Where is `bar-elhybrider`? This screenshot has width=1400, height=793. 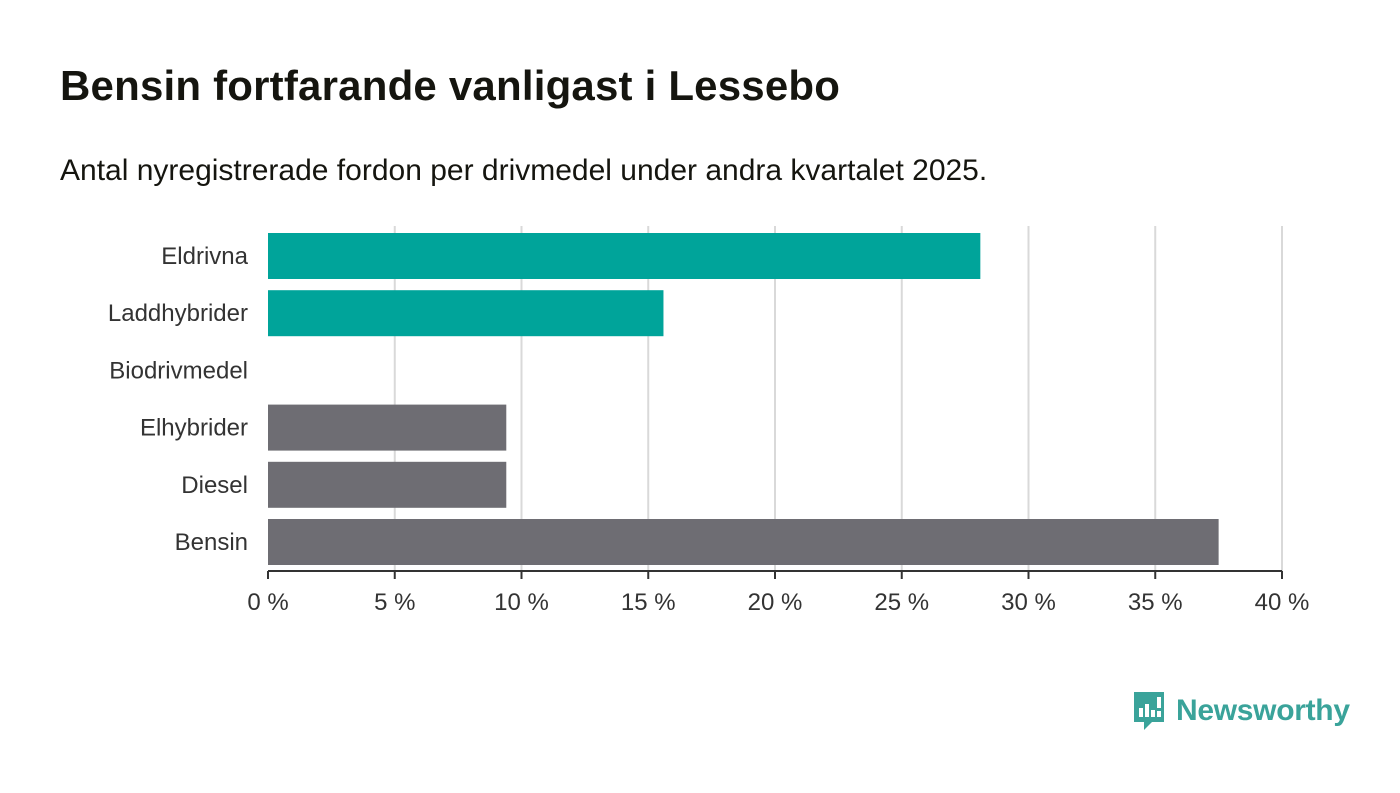
bar-elhybrider is located at coordinates (387, 427).